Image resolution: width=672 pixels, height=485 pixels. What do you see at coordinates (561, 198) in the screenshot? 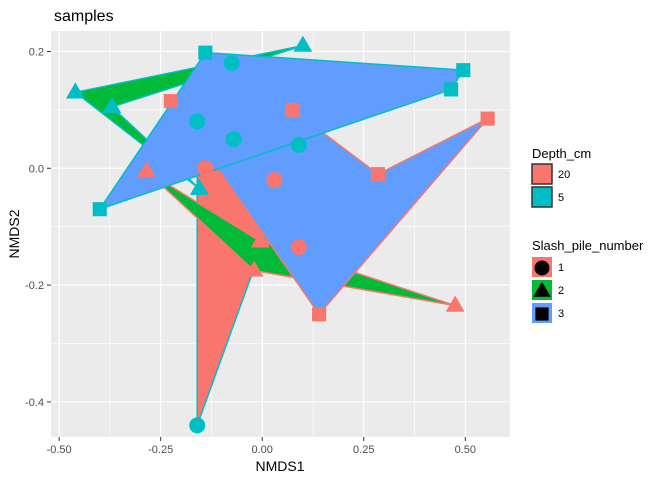
I see `legend-depth-label: 5` at bounding box center [561, 198].